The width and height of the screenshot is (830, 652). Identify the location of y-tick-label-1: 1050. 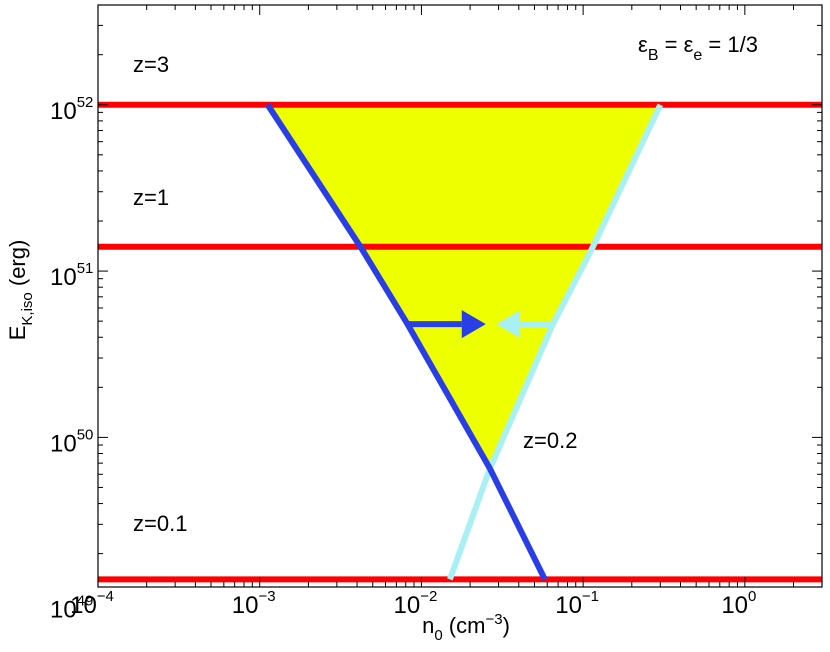
(71, 441).